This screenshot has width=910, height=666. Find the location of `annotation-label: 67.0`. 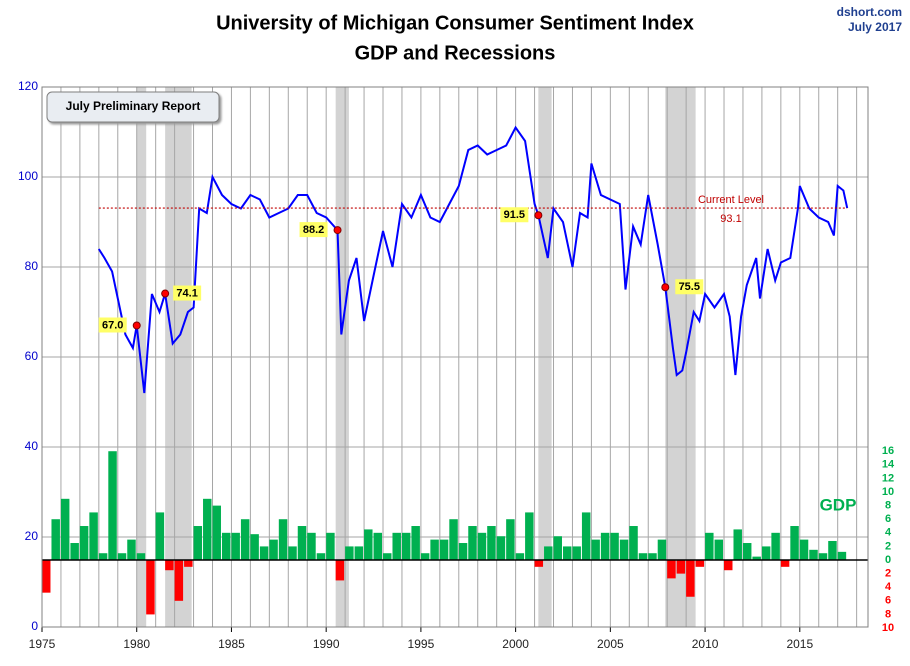

annotation-label: 67.0 is located at coordinates (112, 325).